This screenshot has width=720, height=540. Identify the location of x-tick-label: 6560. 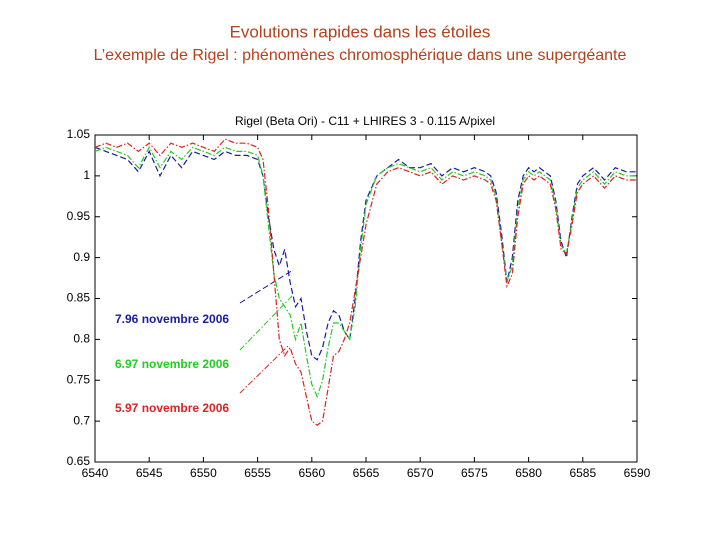
(311, 473).